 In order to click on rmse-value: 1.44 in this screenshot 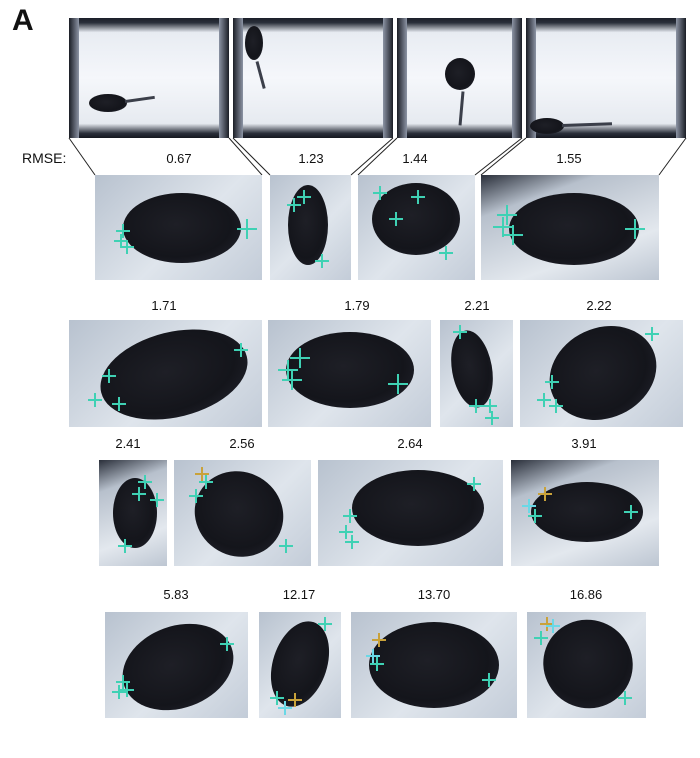, I will do `click(415, 158)`.